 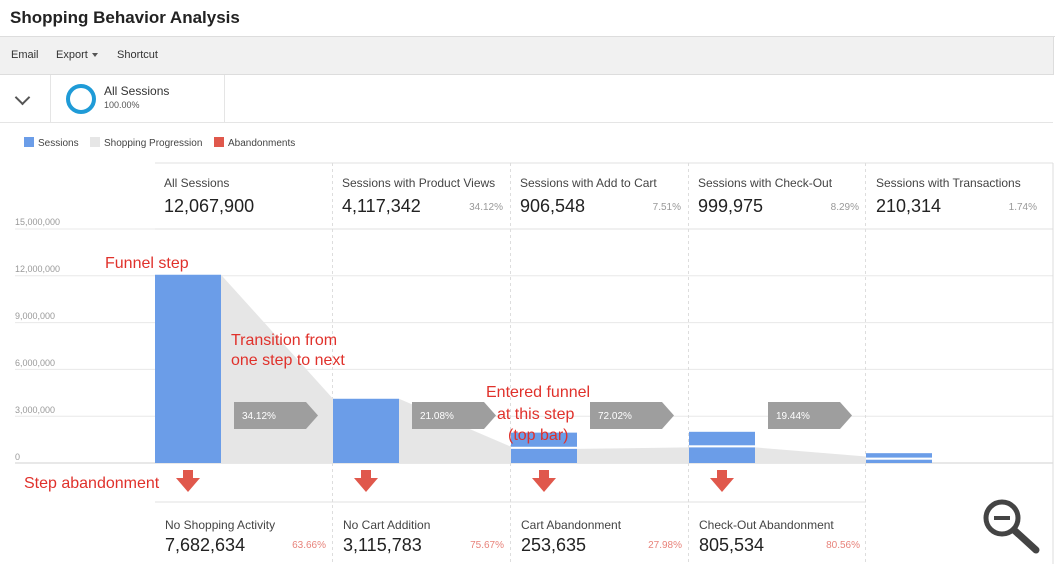 What do you see at coordinates (793, 416) in the screenshot?
I see `transition-label: 19.44%` at bounding box center [793, 416].